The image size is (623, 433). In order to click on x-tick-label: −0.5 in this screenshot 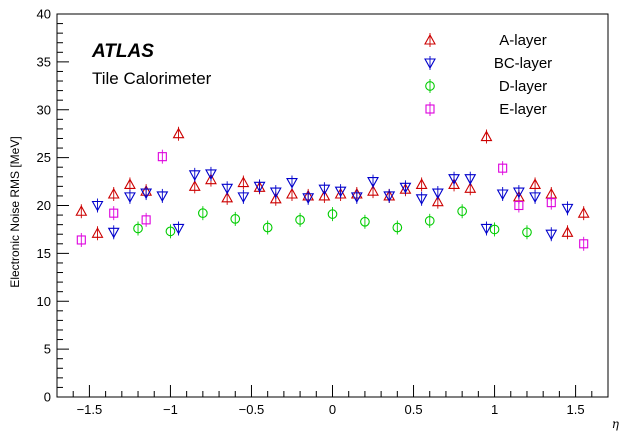, I will do `click(252, 409)`.